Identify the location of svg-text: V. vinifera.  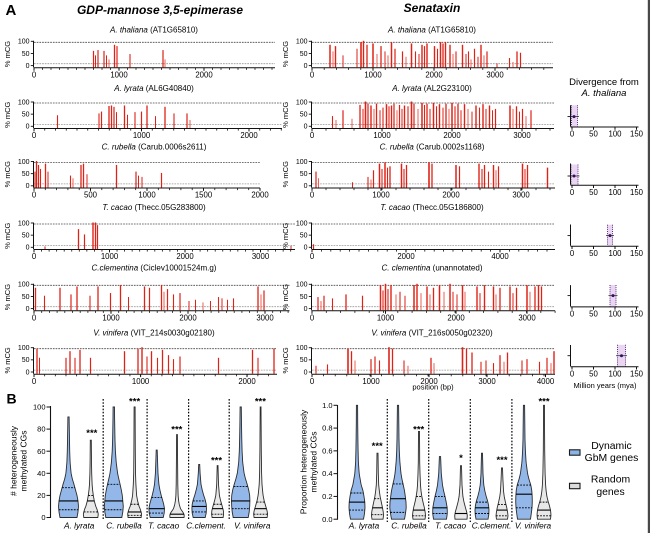
(252, 526).